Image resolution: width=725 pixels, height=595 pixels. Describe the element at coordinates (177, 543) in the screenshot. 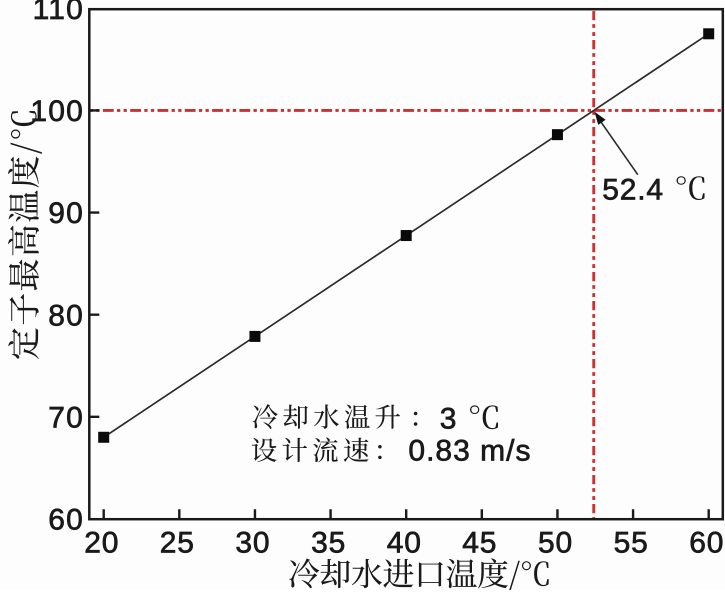

I see `svg-text: 25` at that location.